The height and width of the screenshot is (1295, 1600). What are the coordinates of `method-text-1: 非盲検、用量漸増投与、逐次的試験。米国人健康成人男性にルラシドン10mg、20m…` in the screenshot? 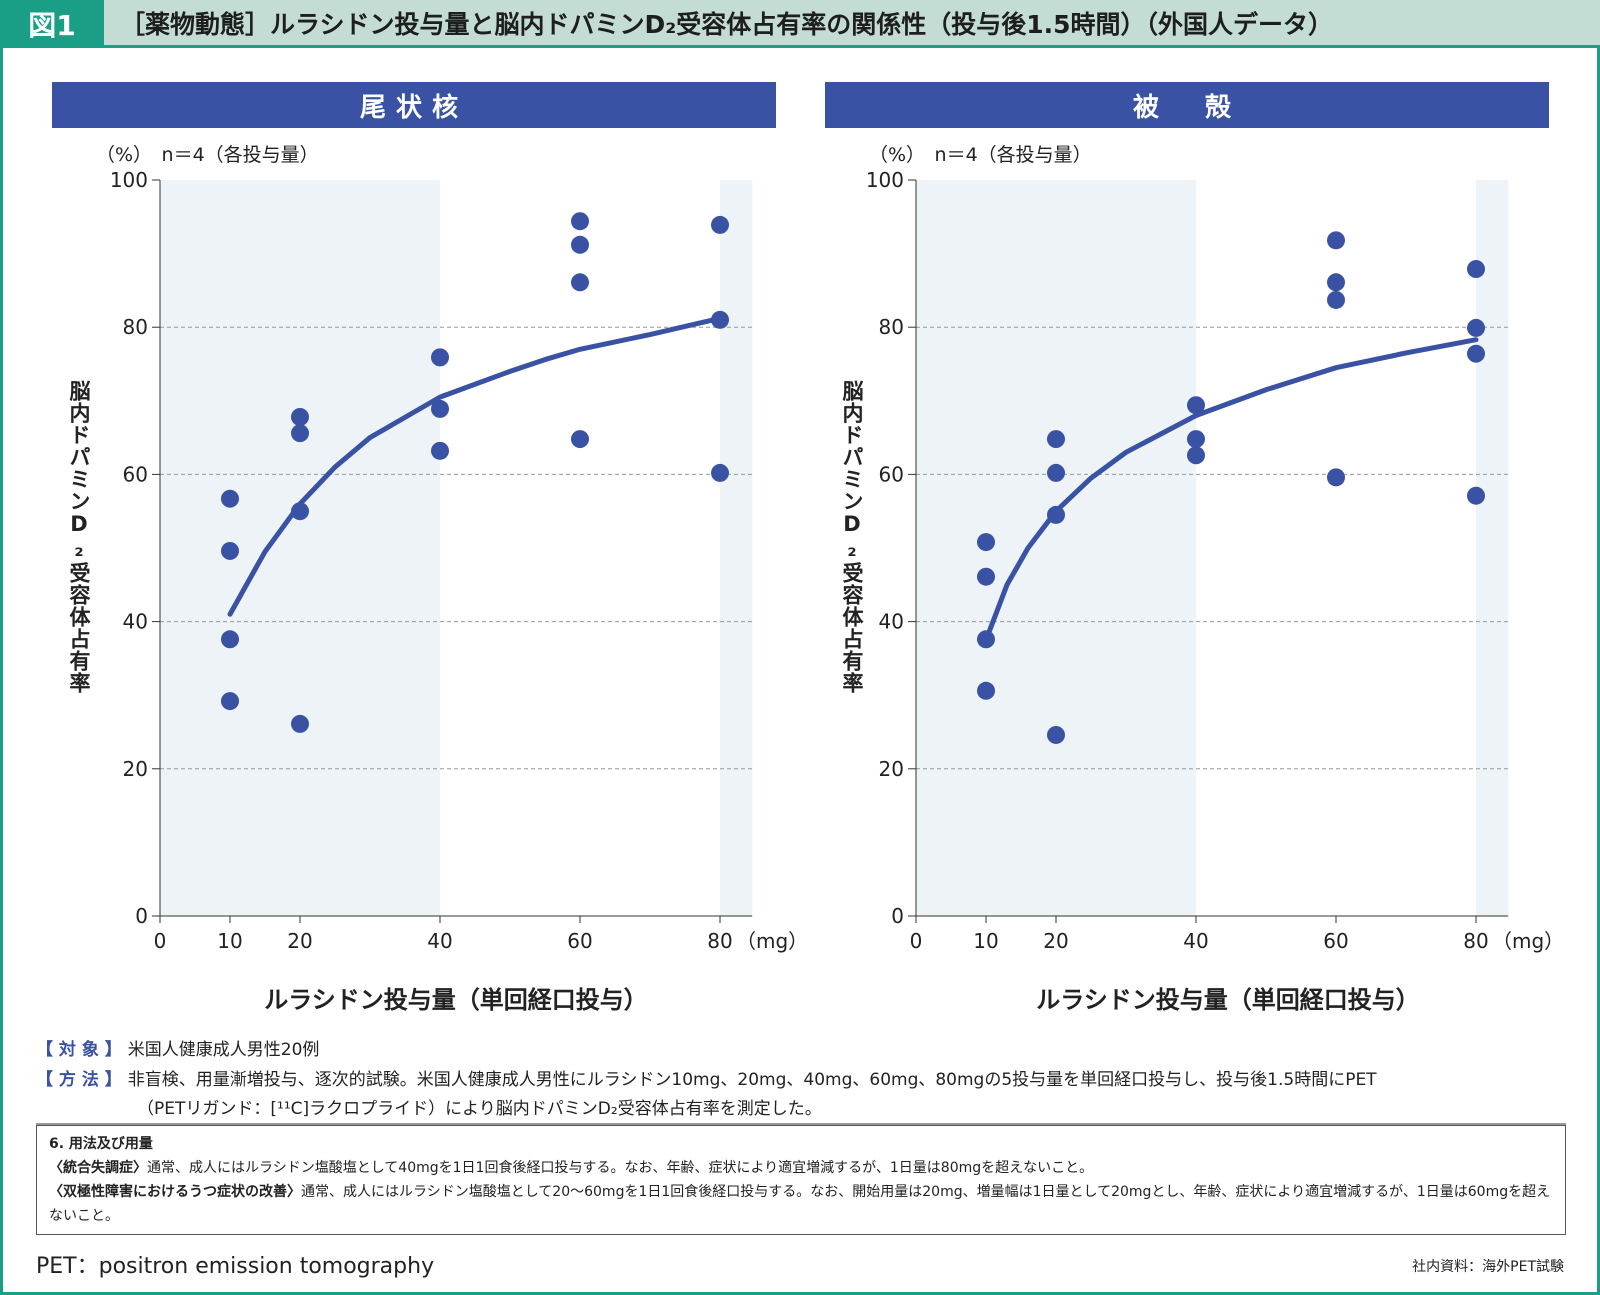 It's located at (752, 1080).